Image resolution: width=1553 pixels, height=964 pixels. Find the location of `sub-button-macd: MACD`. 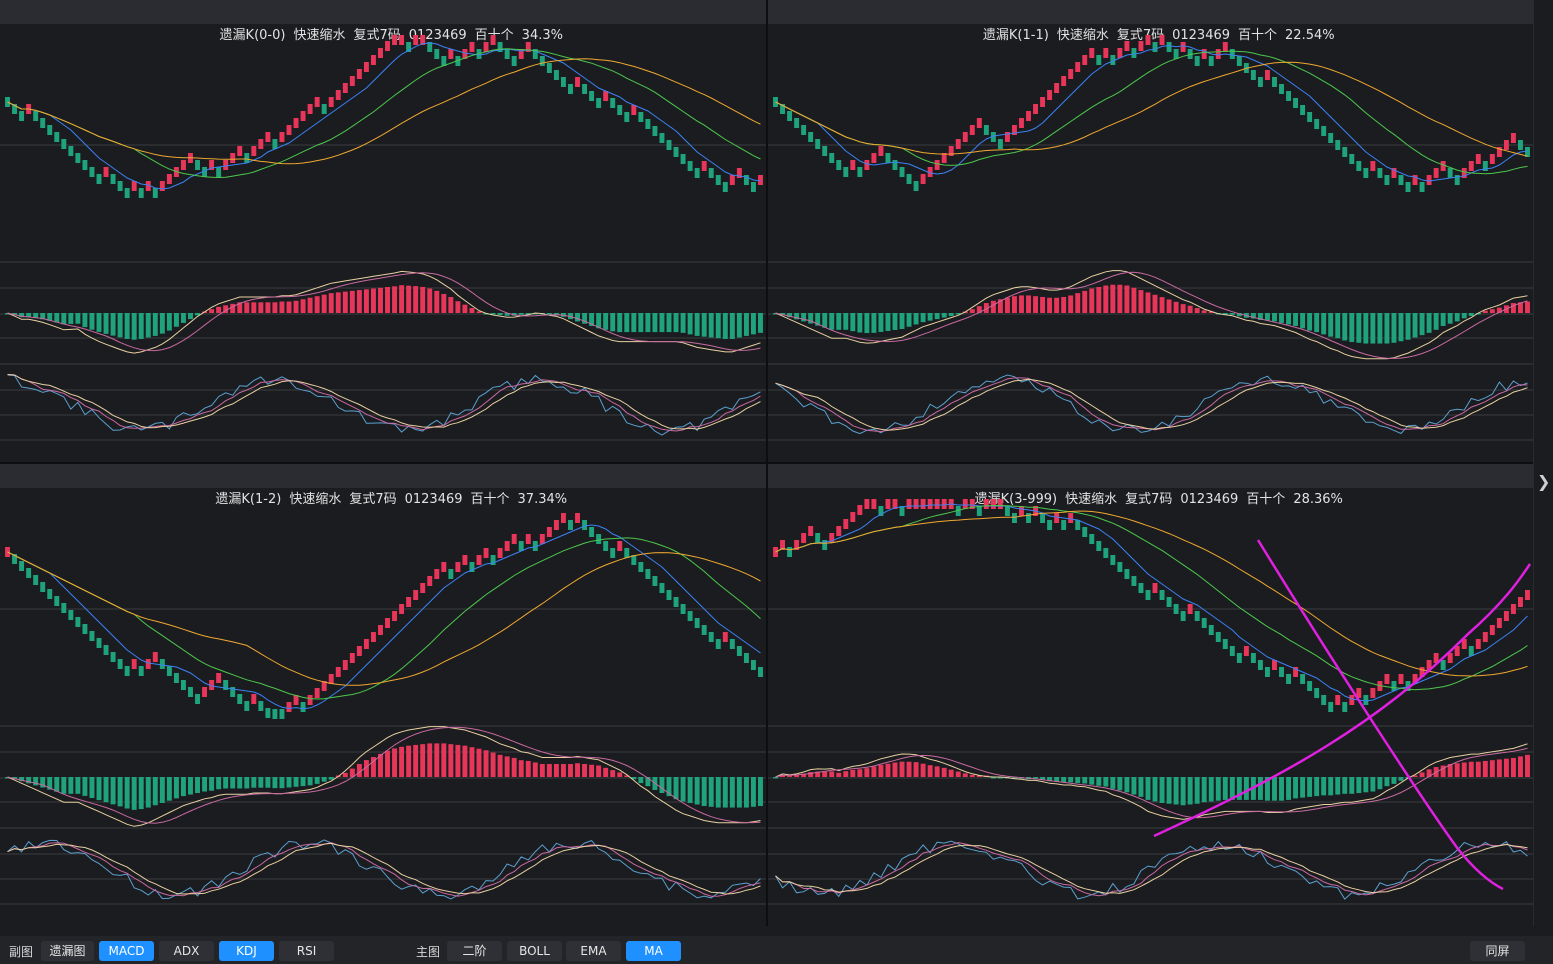

sub-button-macd: MACD is located at coordinates (126, 951).